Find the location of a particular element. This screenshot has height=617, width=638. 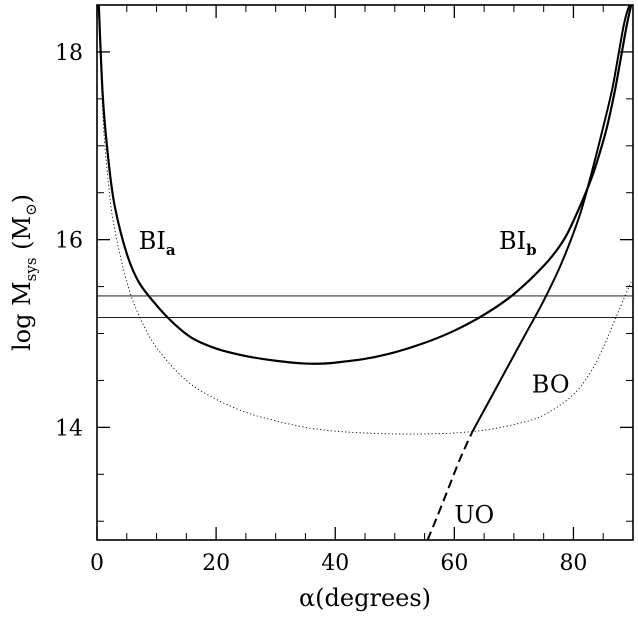

y-label-prefix: log M is located at coordinates (22, 316).